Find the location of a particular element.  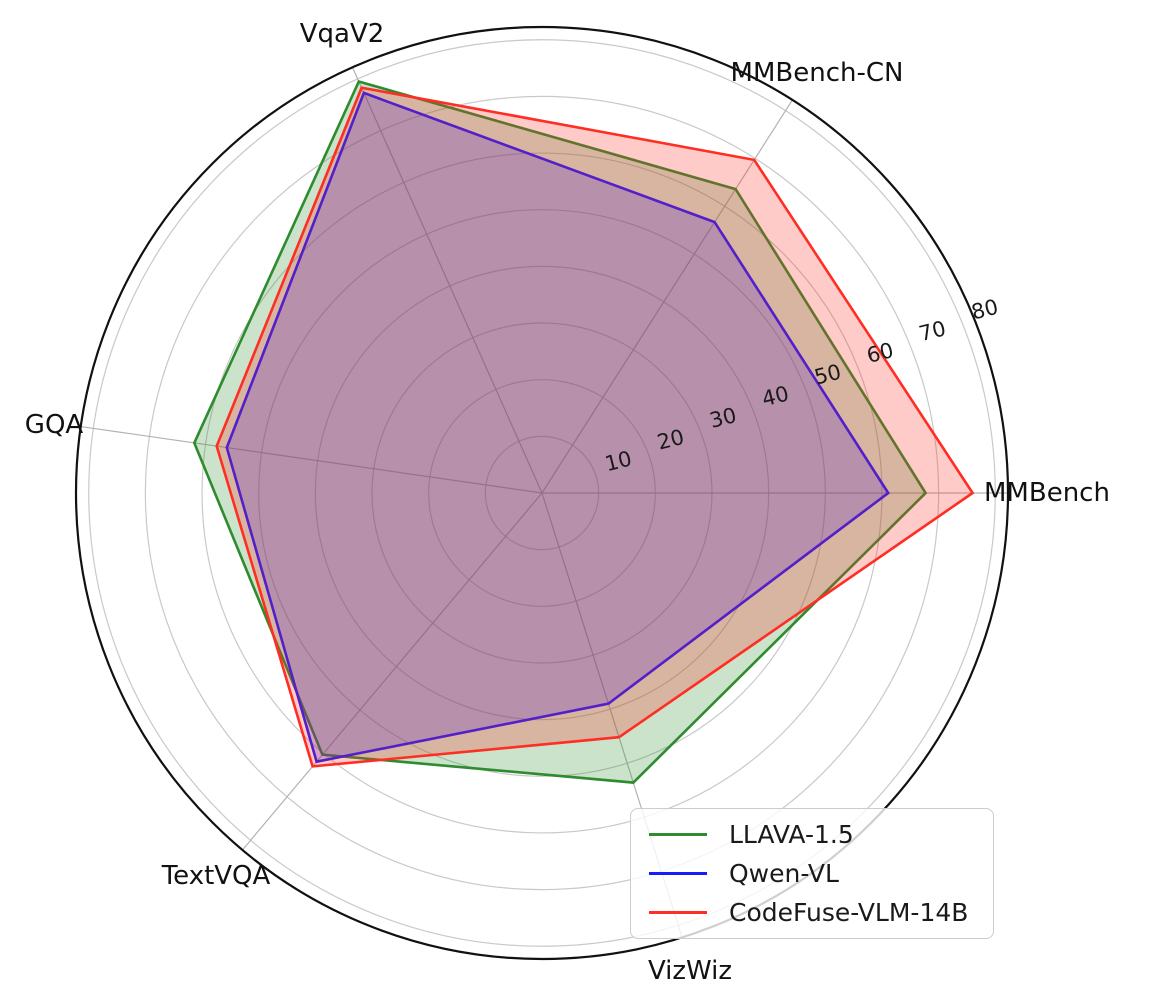

legend-item-llava: LLAVA-1.5 is located at coordinates (812, 834).